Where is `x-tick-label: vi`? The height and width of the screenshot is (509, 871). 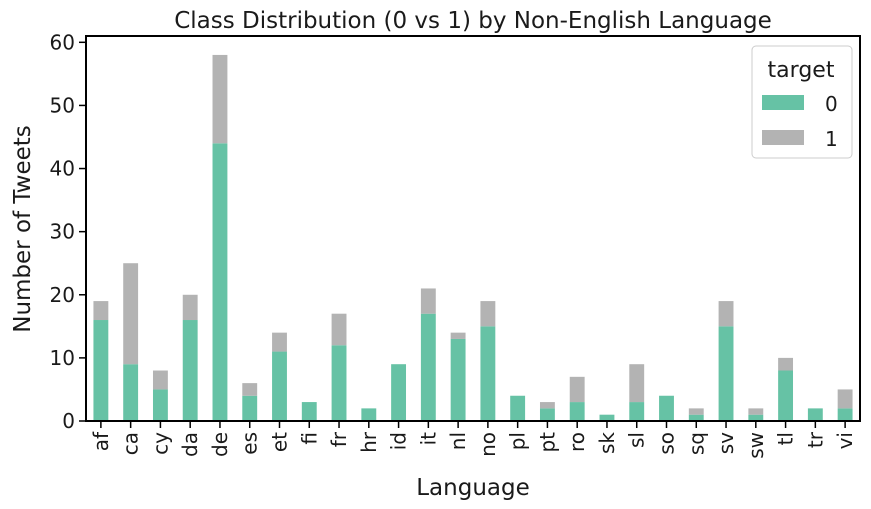
x-tick-label: vi is located at coordinates (845, 440).